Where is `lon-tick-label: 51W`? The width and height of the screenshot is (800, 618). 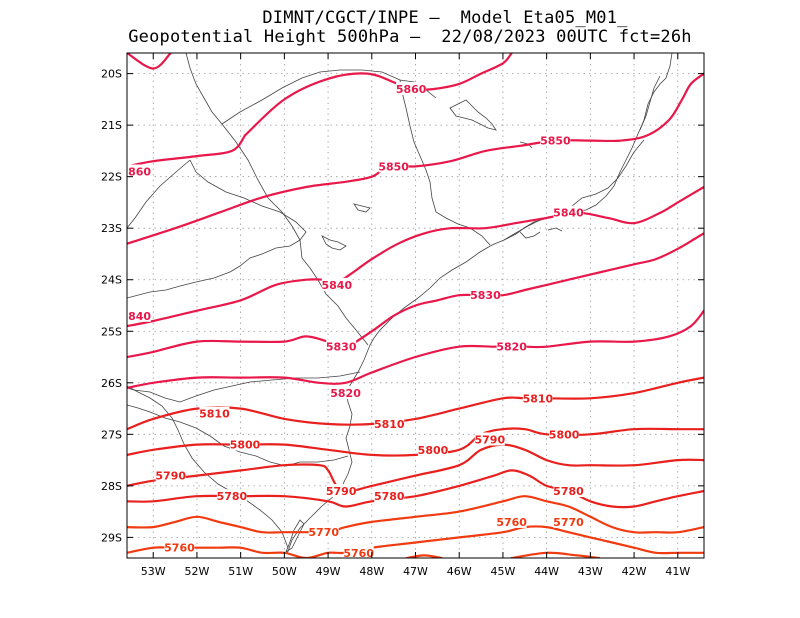 lon-tick-label: 51W is located at coordinates (240, 571).